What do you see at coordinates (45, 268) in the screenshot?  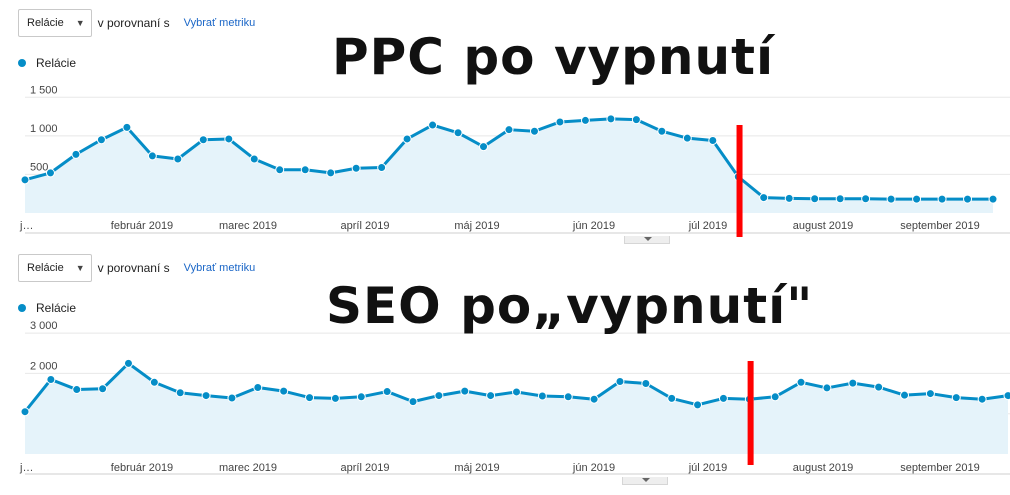 I see `metric-dropdown-label: Relácie` at bounding box center [45, 268].